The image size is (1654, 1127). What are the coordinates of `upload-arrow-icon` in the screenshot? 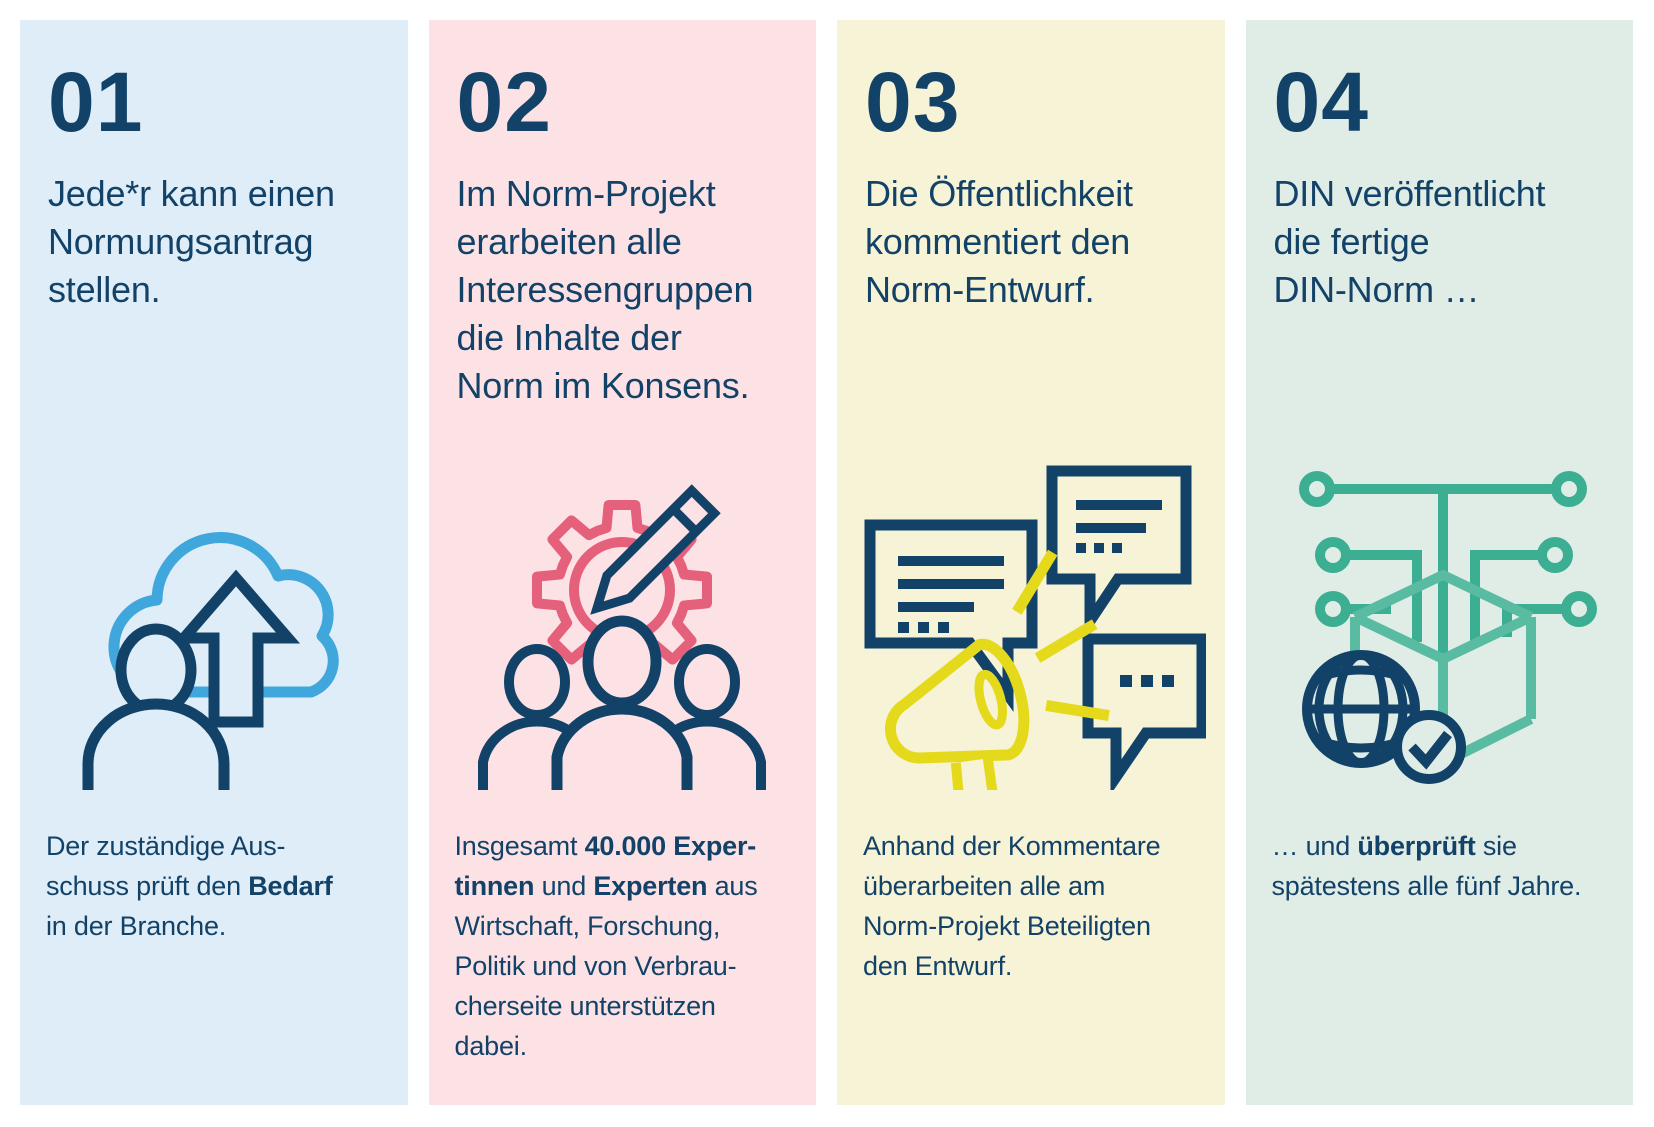 It's located at (235, 648).